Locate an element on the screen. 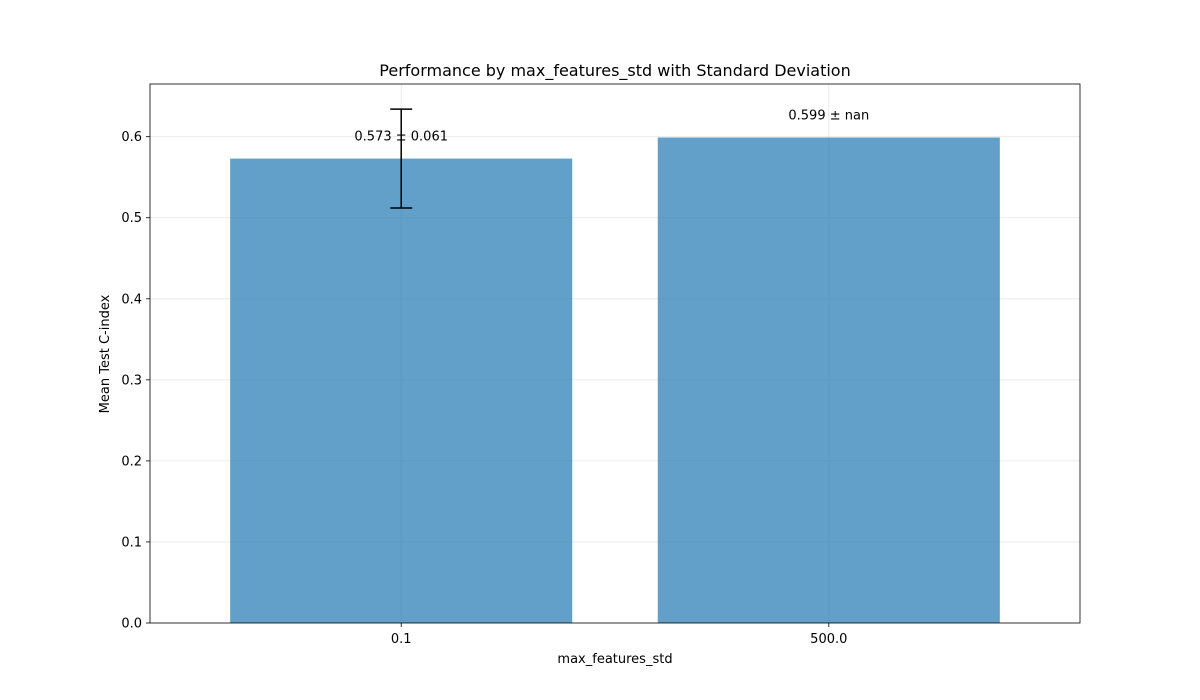 Image resolution: width=1200 pixels, height=700 pixels. y-tick-label: 0.5 is located at coordinates (131, 218).